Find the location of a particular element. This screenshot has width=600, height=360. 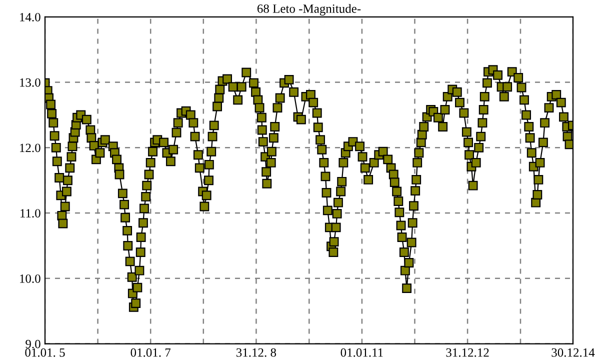

x-tick-label: 01.01. 5 is located at coordinates (45, 352).